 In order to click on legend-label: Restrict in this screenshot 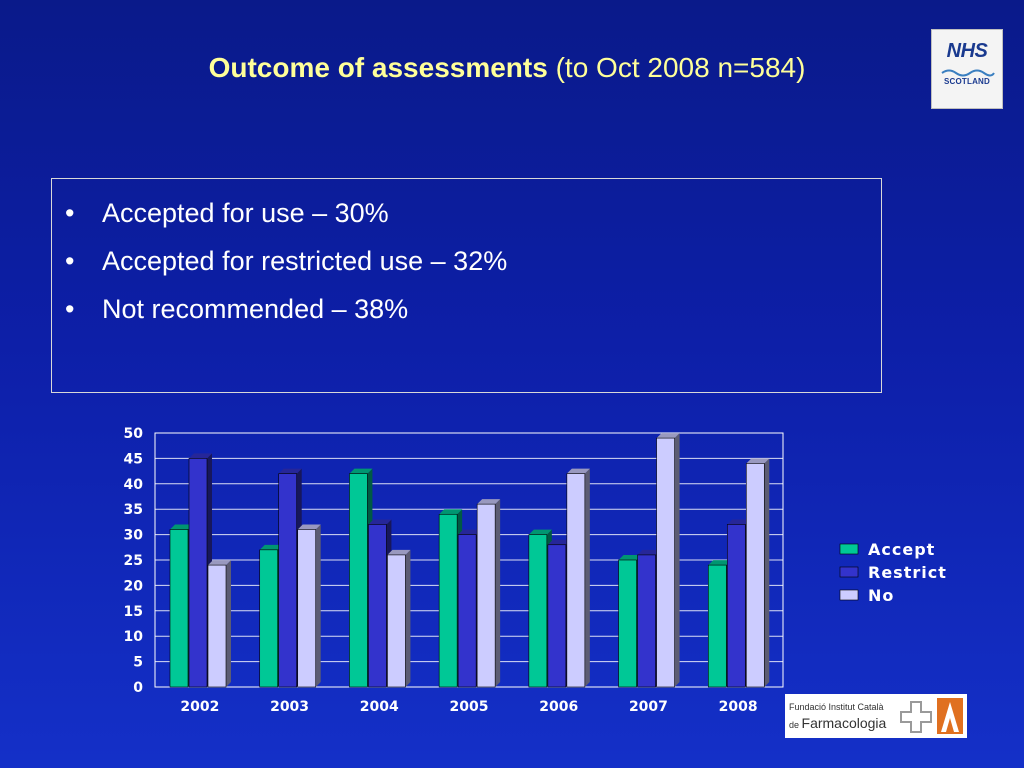, I will do `click(907, 572)`.